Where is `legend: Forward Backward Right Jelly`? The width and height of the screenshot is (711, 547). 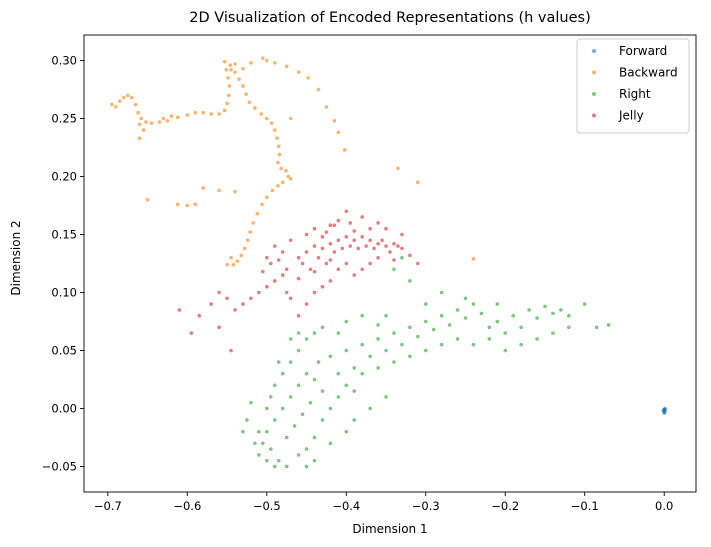
legend: Forward Backward Right Jelly is located at coordinates (633, 86).